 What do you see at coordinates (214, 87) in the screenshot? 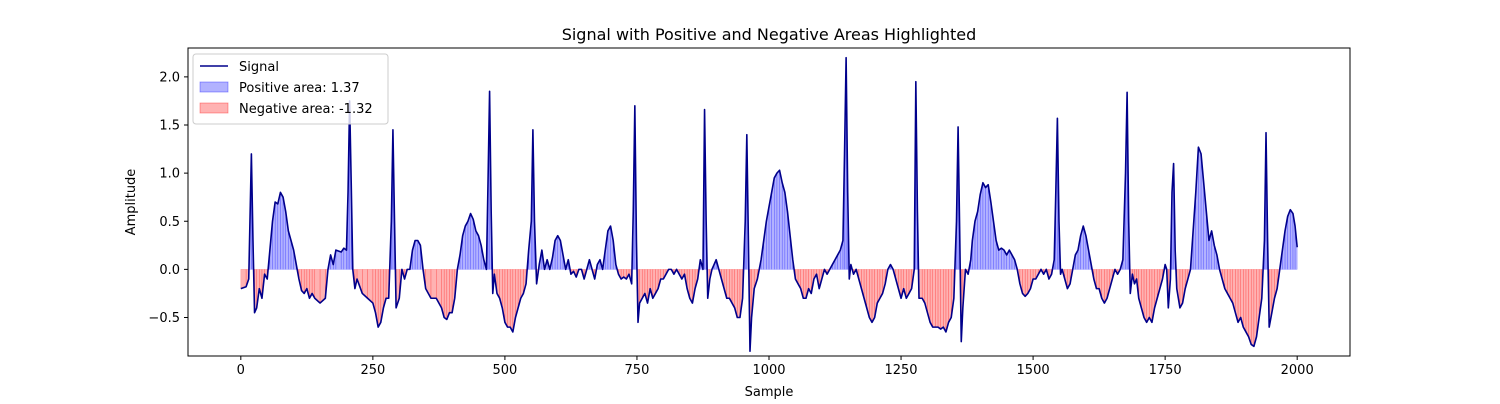
I see `legend-positive-swatch` at bounding box center [214, 87].